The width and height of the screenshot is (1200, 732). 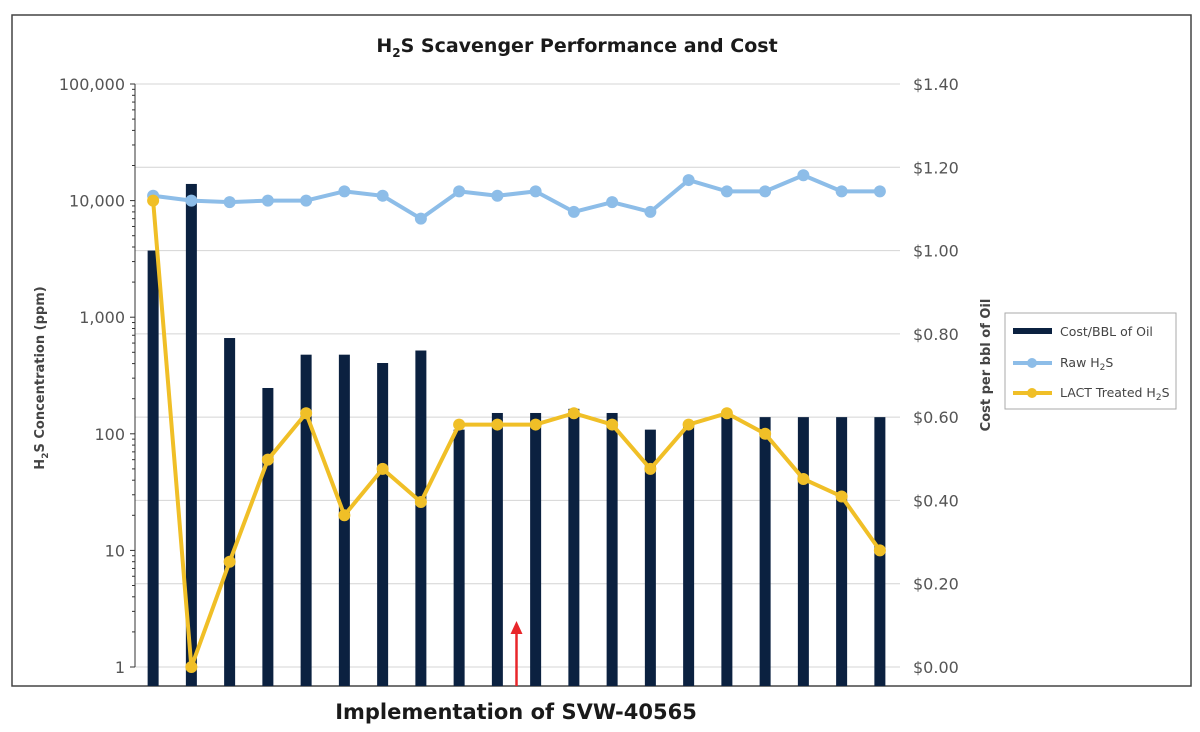 What do you see at coordinates (120, 667) in the screenshot?
I see `y-left-tick-label: 1` at bounding box center [120, 667].